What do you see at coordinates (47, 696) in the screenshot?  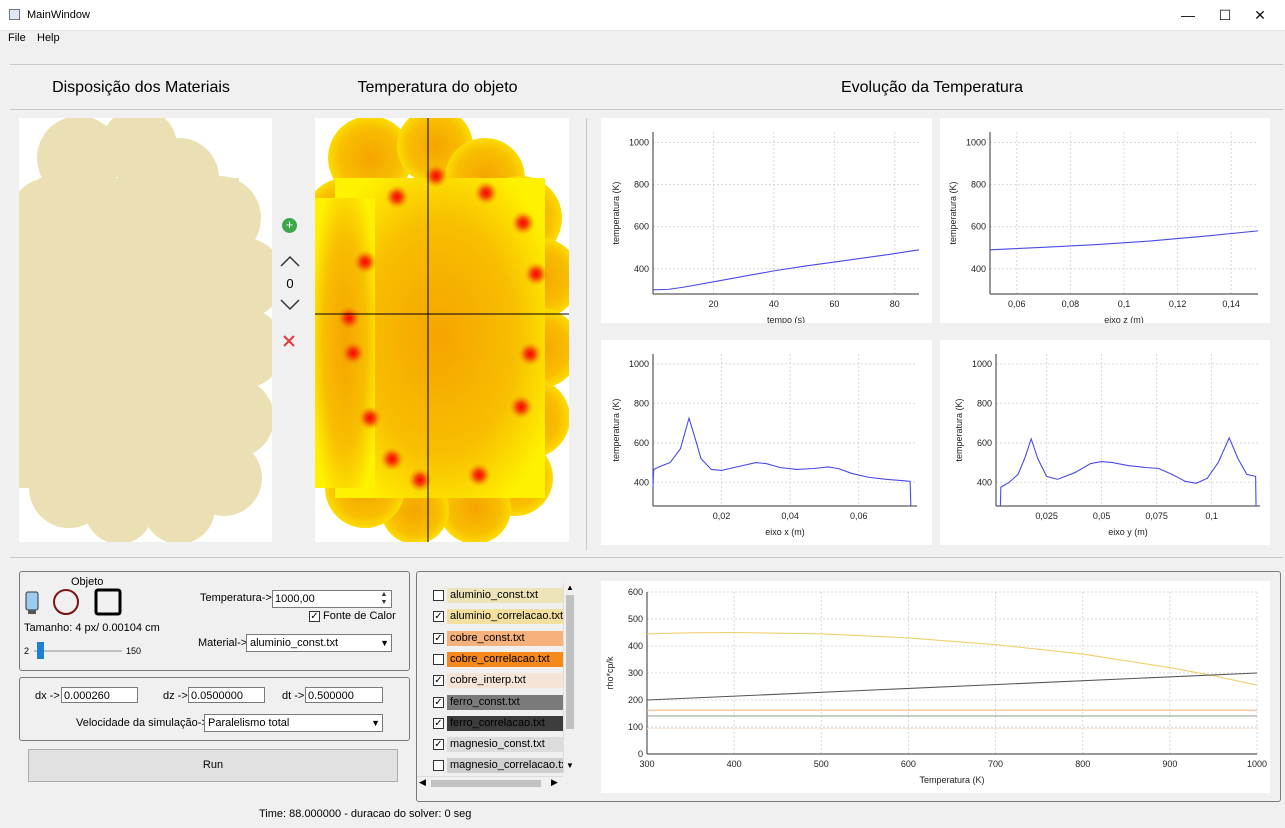 I see `dx-label: dx ->` at bounding box center [47, 696].